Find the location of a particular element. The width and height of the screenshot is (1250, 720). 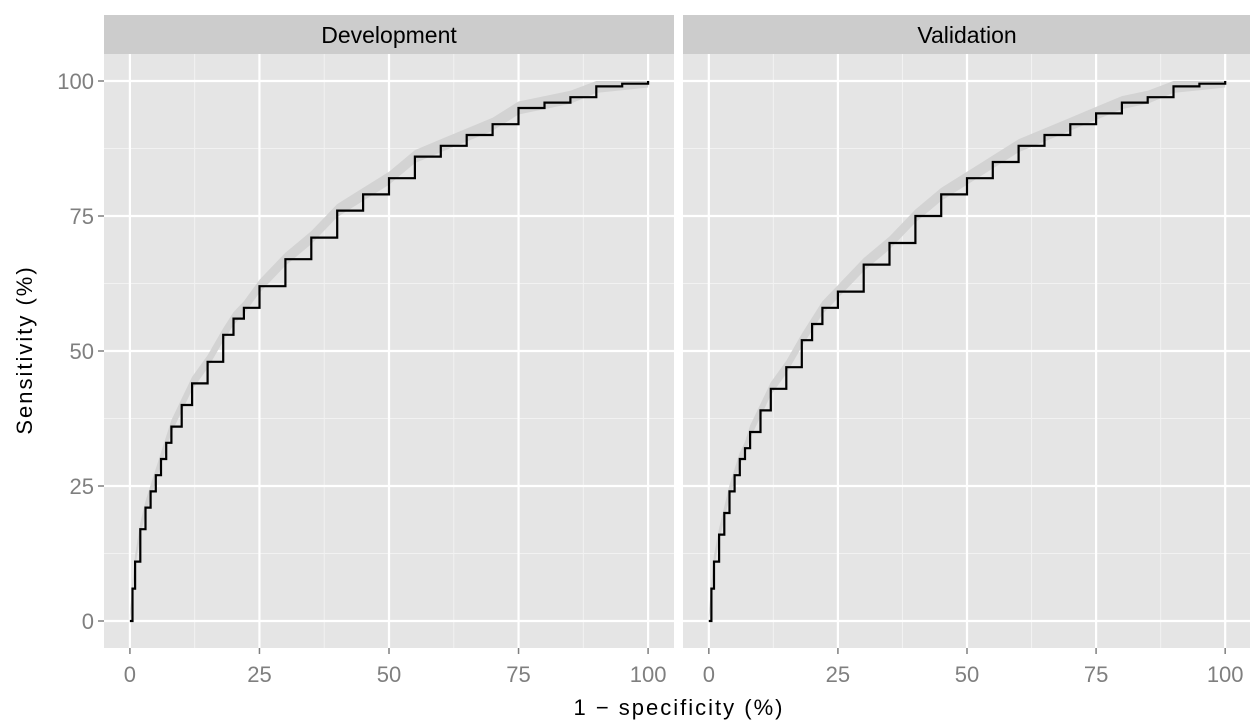

y-tick-label: 25 is located at coordinates (82, 486).